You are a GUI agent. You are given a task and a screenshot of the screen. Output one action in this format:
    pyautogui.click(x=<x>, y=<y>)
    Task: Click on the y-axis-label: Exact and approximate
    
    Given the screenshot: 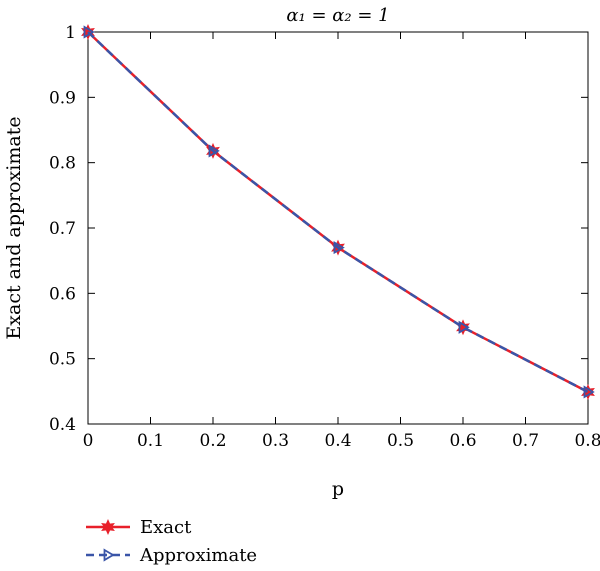 What is the action you would take?
    pyautogui.click(x=14, y=227)
    